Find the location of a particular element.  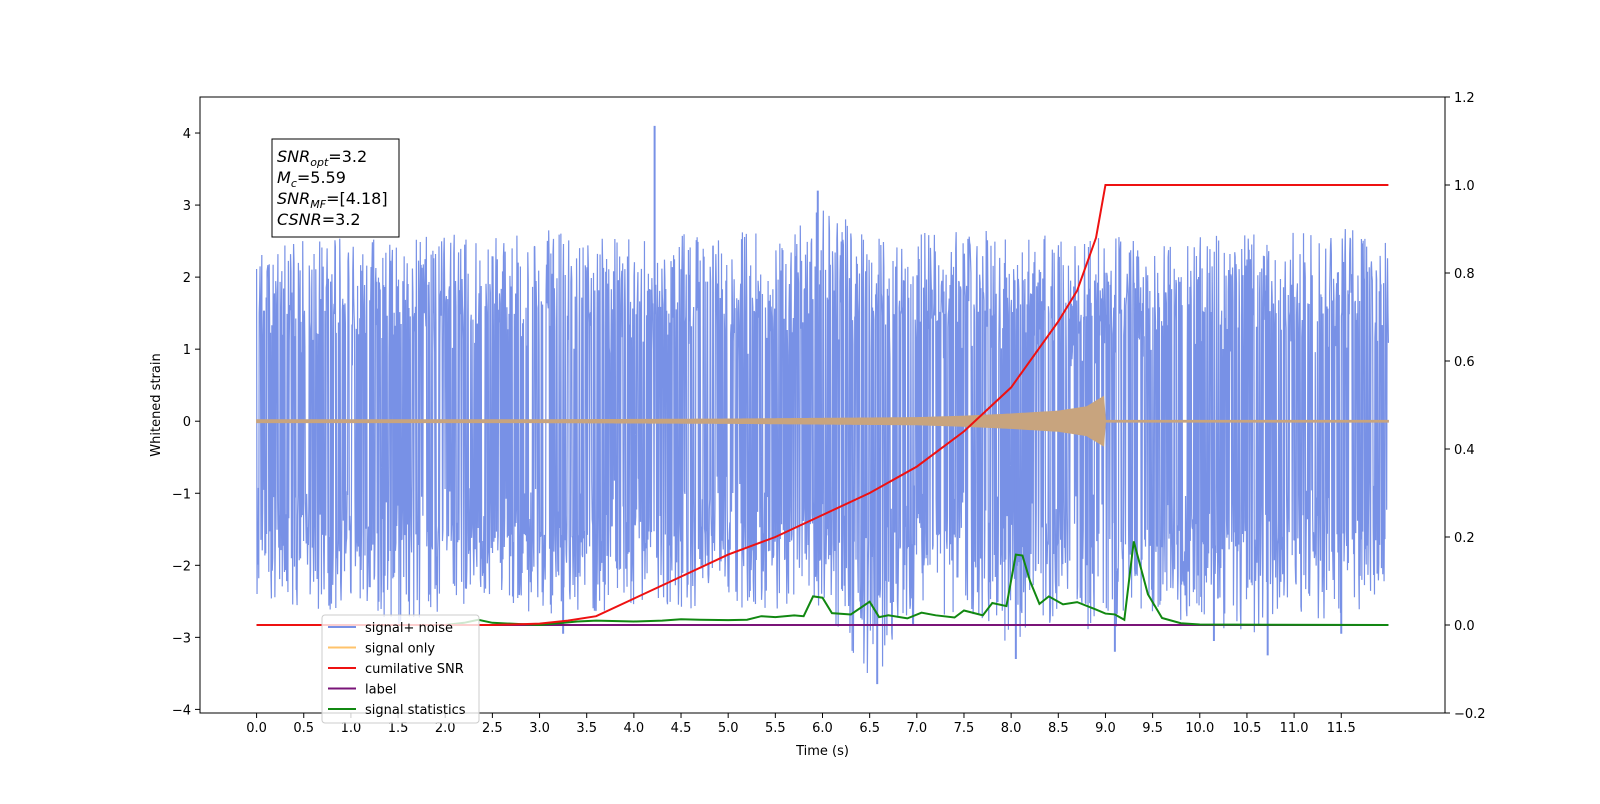

x-tick-label: 9.5 is located at coordinates (1152, 728).